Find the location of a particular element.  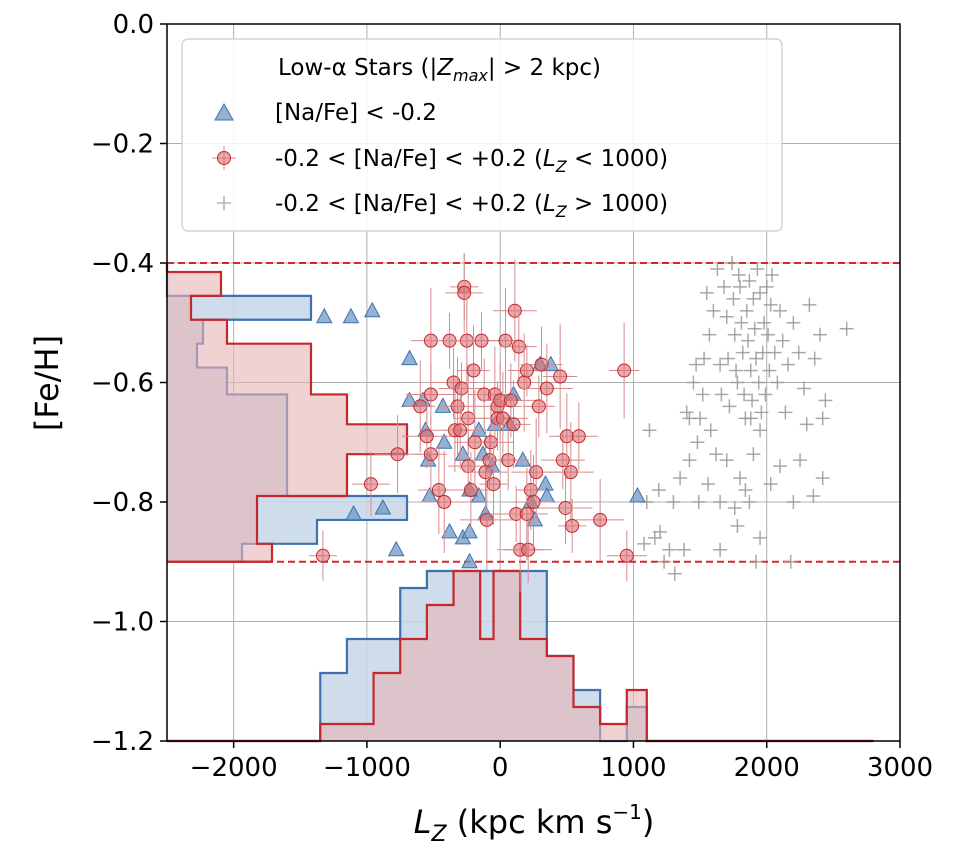

legend-box is located at coordinates (482, 135).